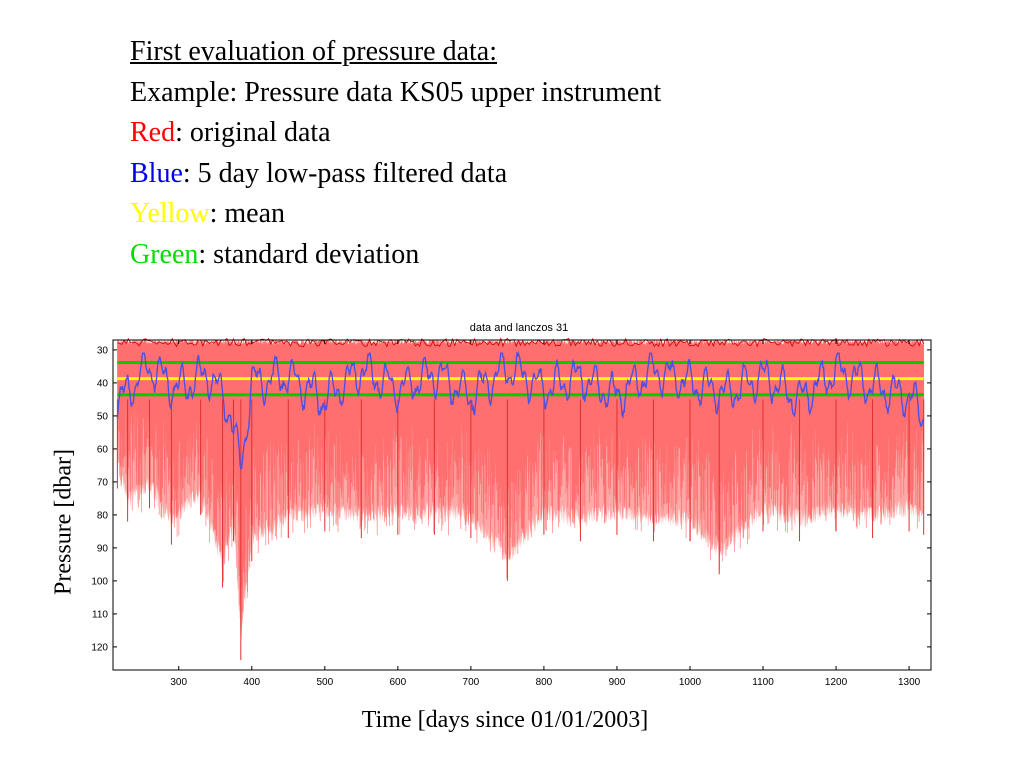  I want to click on chart-title: data and lanczos 31, so click(519, 328).